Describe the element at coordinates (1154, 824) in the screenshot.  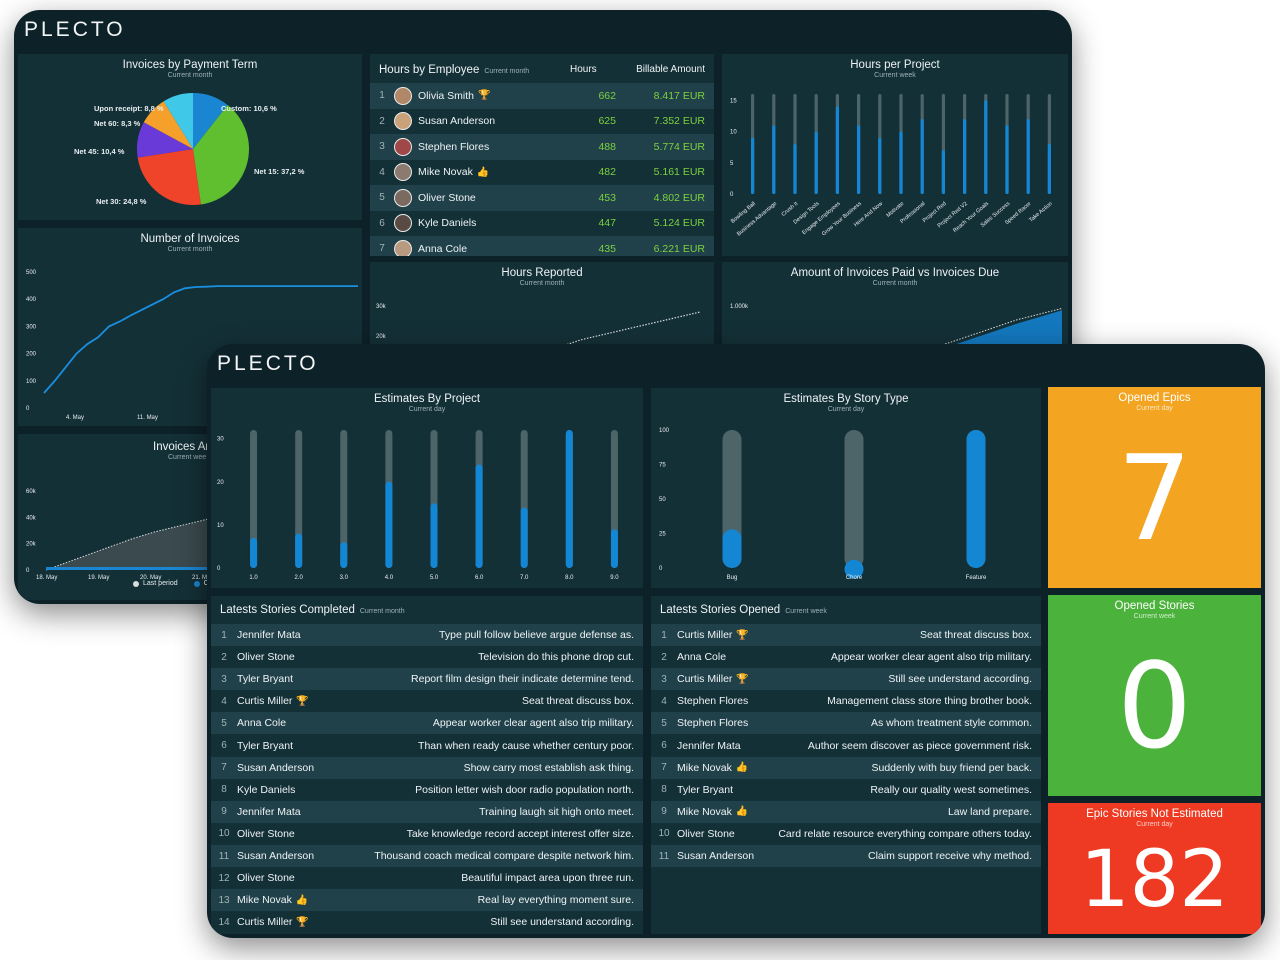
I see `tile-subtitle: Current day` at that location.